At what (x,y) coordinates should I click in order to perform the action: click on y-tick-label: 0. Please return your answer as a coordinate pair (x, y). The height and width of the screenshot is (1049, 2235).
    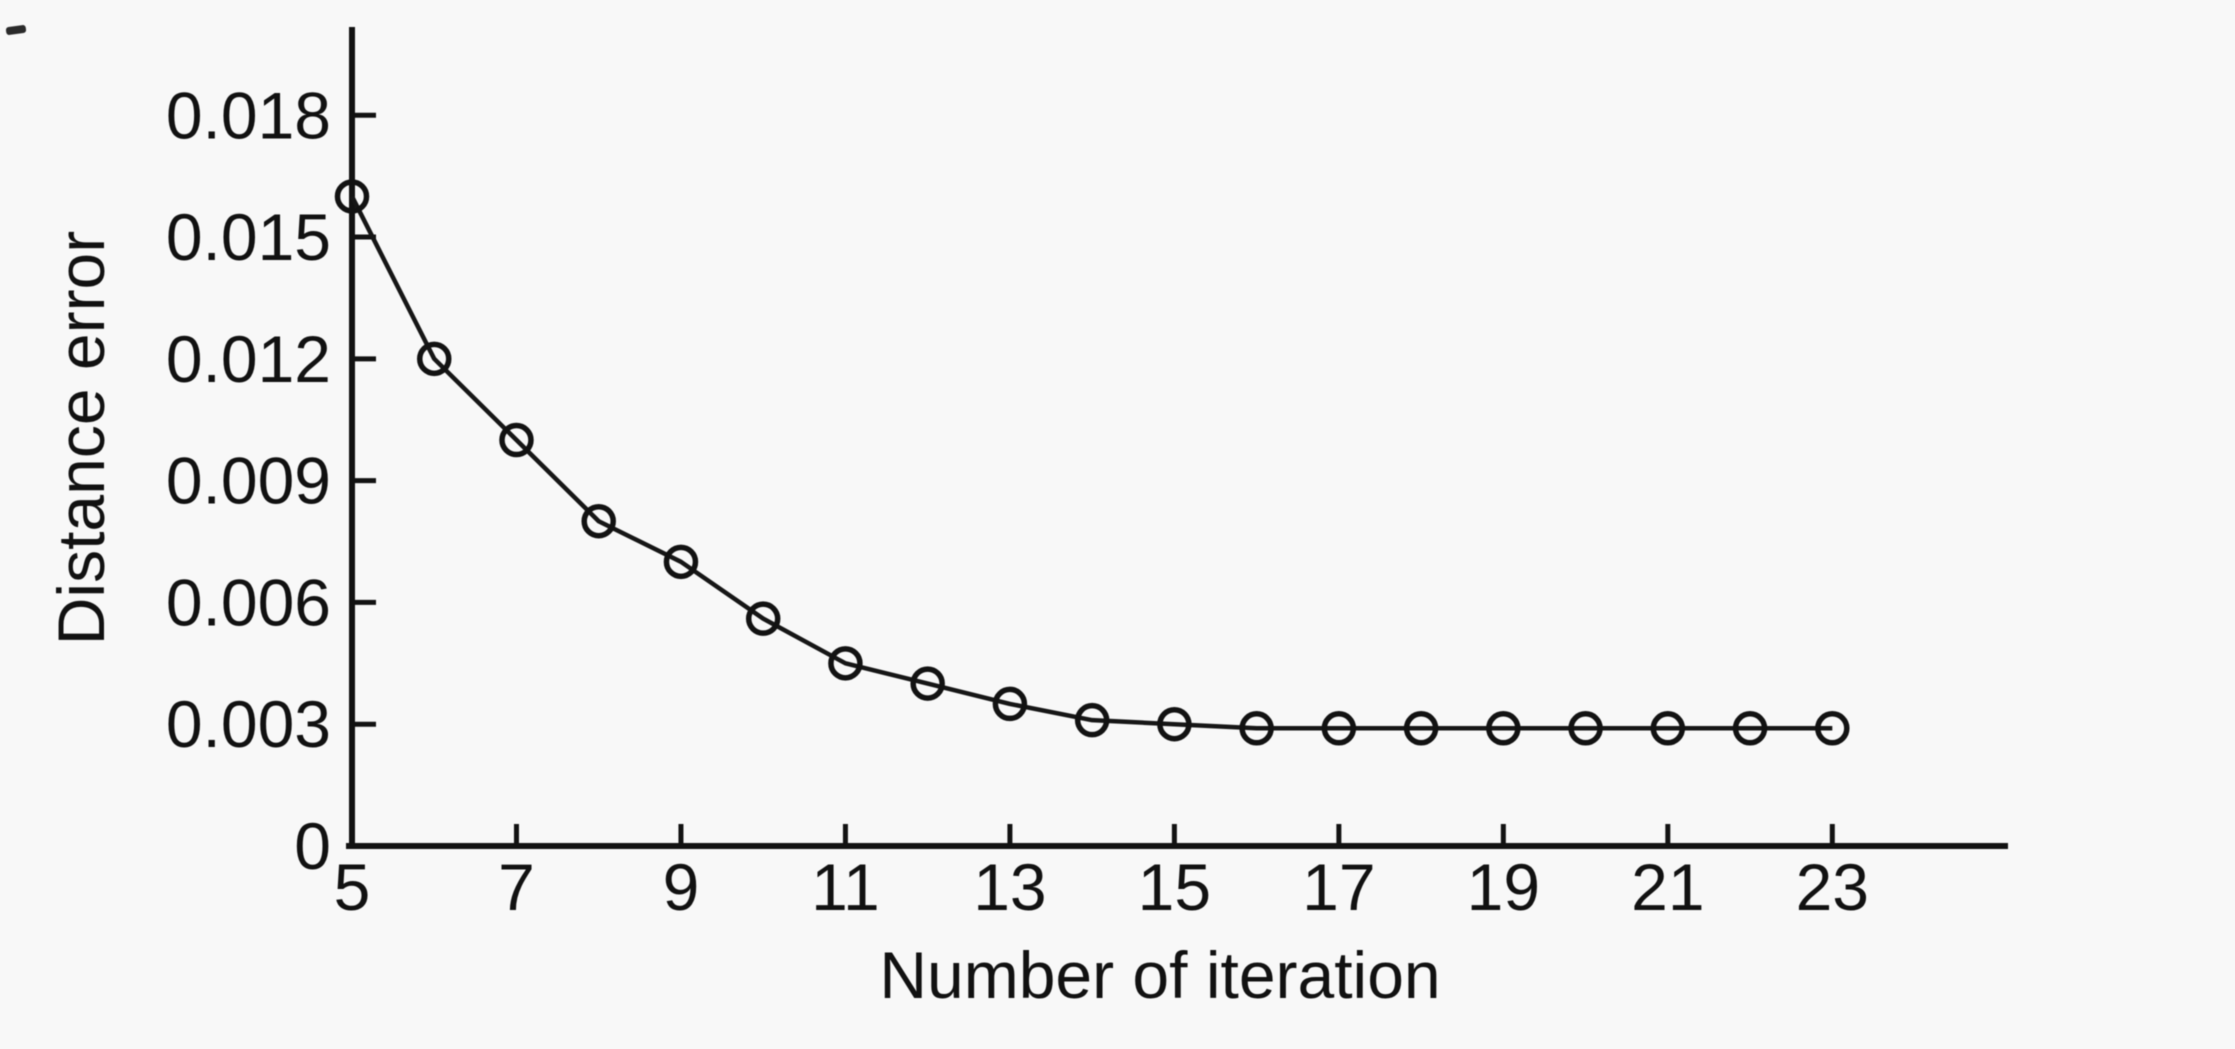
    Looking at the image, I should click on (312, 846).